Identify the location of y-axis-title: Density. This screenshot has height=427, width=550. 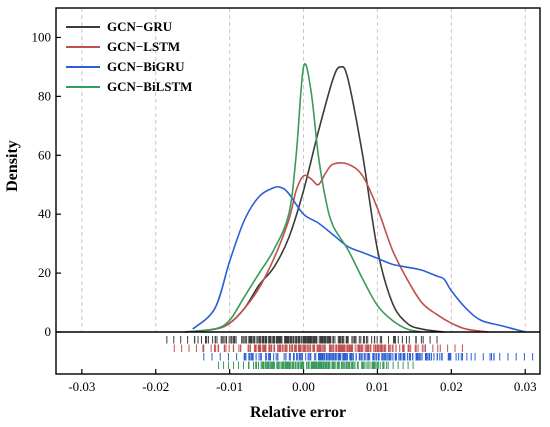
(12, 166).